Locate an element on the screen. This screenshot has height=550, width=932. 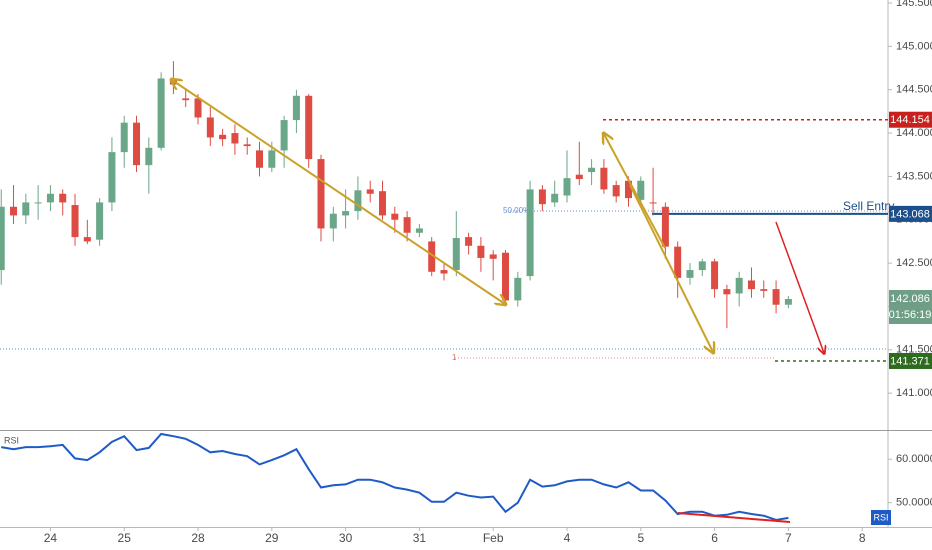
level-tag-label: 144.154 is located at coordinates (910, 120).